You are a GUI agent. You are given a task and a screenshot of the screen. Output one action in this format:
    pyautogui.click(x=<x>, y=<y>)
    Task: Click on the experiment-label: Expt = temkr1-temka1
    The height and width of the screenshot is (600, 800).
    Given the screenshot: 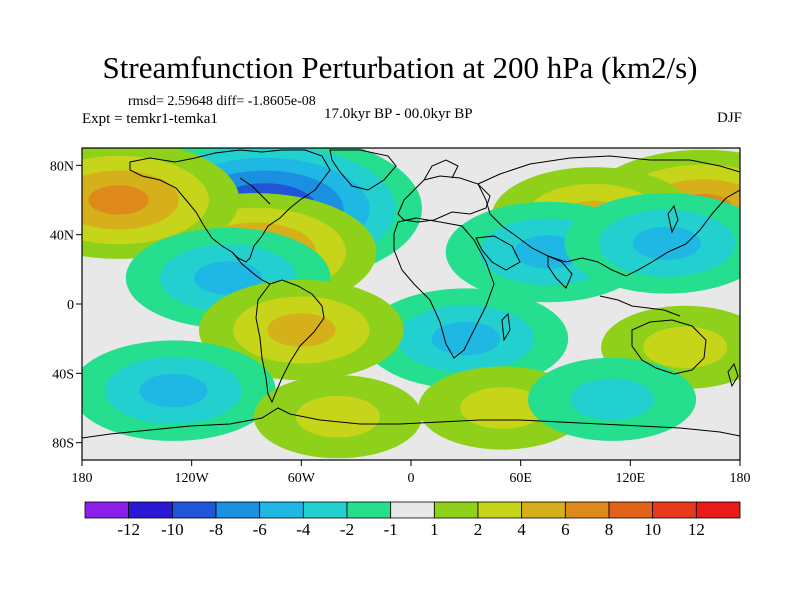 What is the action you would take?
    pyautogui.click(x=150, y=119)
    